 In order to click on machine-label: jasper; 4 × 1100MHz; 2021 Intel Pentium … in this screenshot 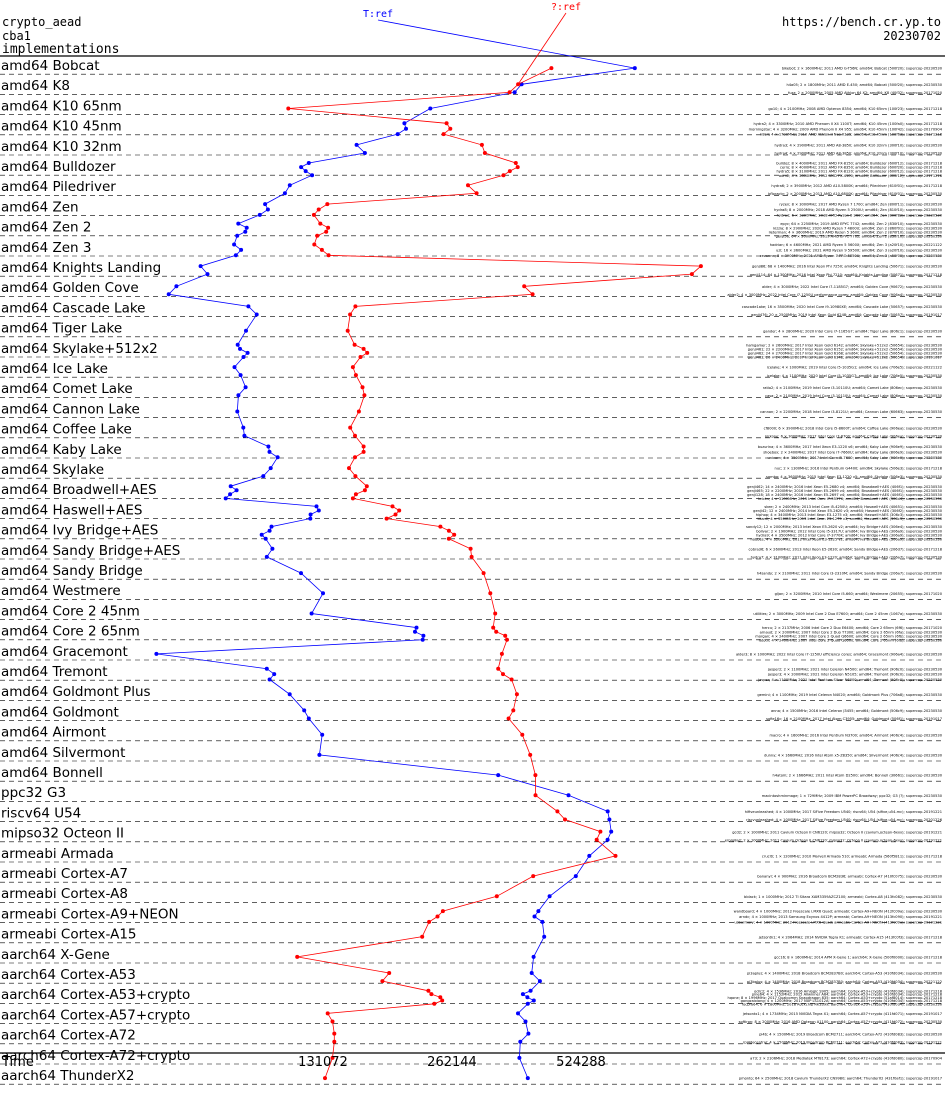, I will do `click(850, 680)`.